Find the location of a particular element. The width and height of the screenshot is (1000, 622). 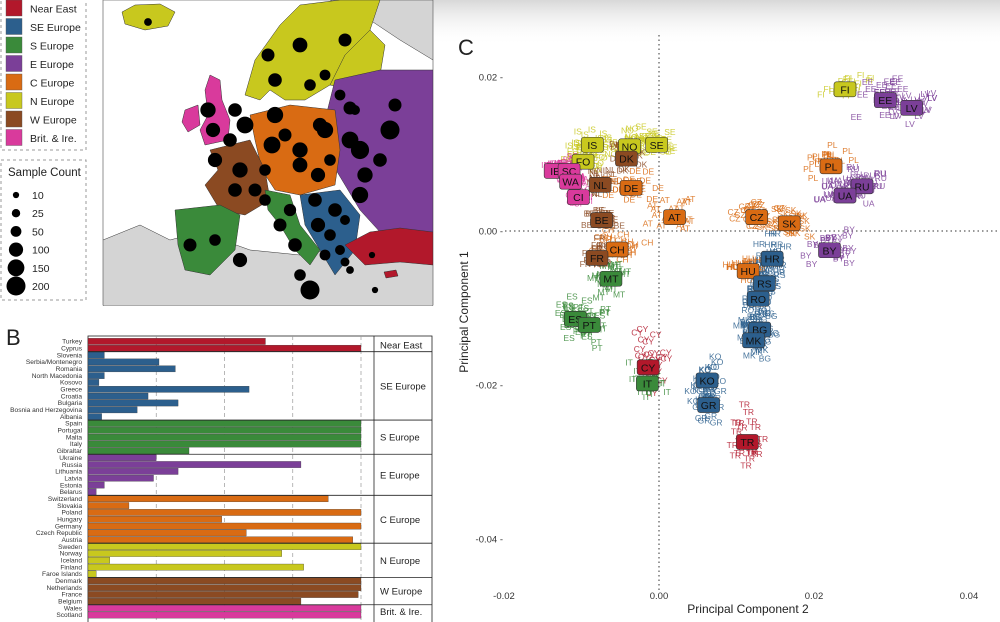

bar-category-label: Spain is located at coordinates (73, 424).